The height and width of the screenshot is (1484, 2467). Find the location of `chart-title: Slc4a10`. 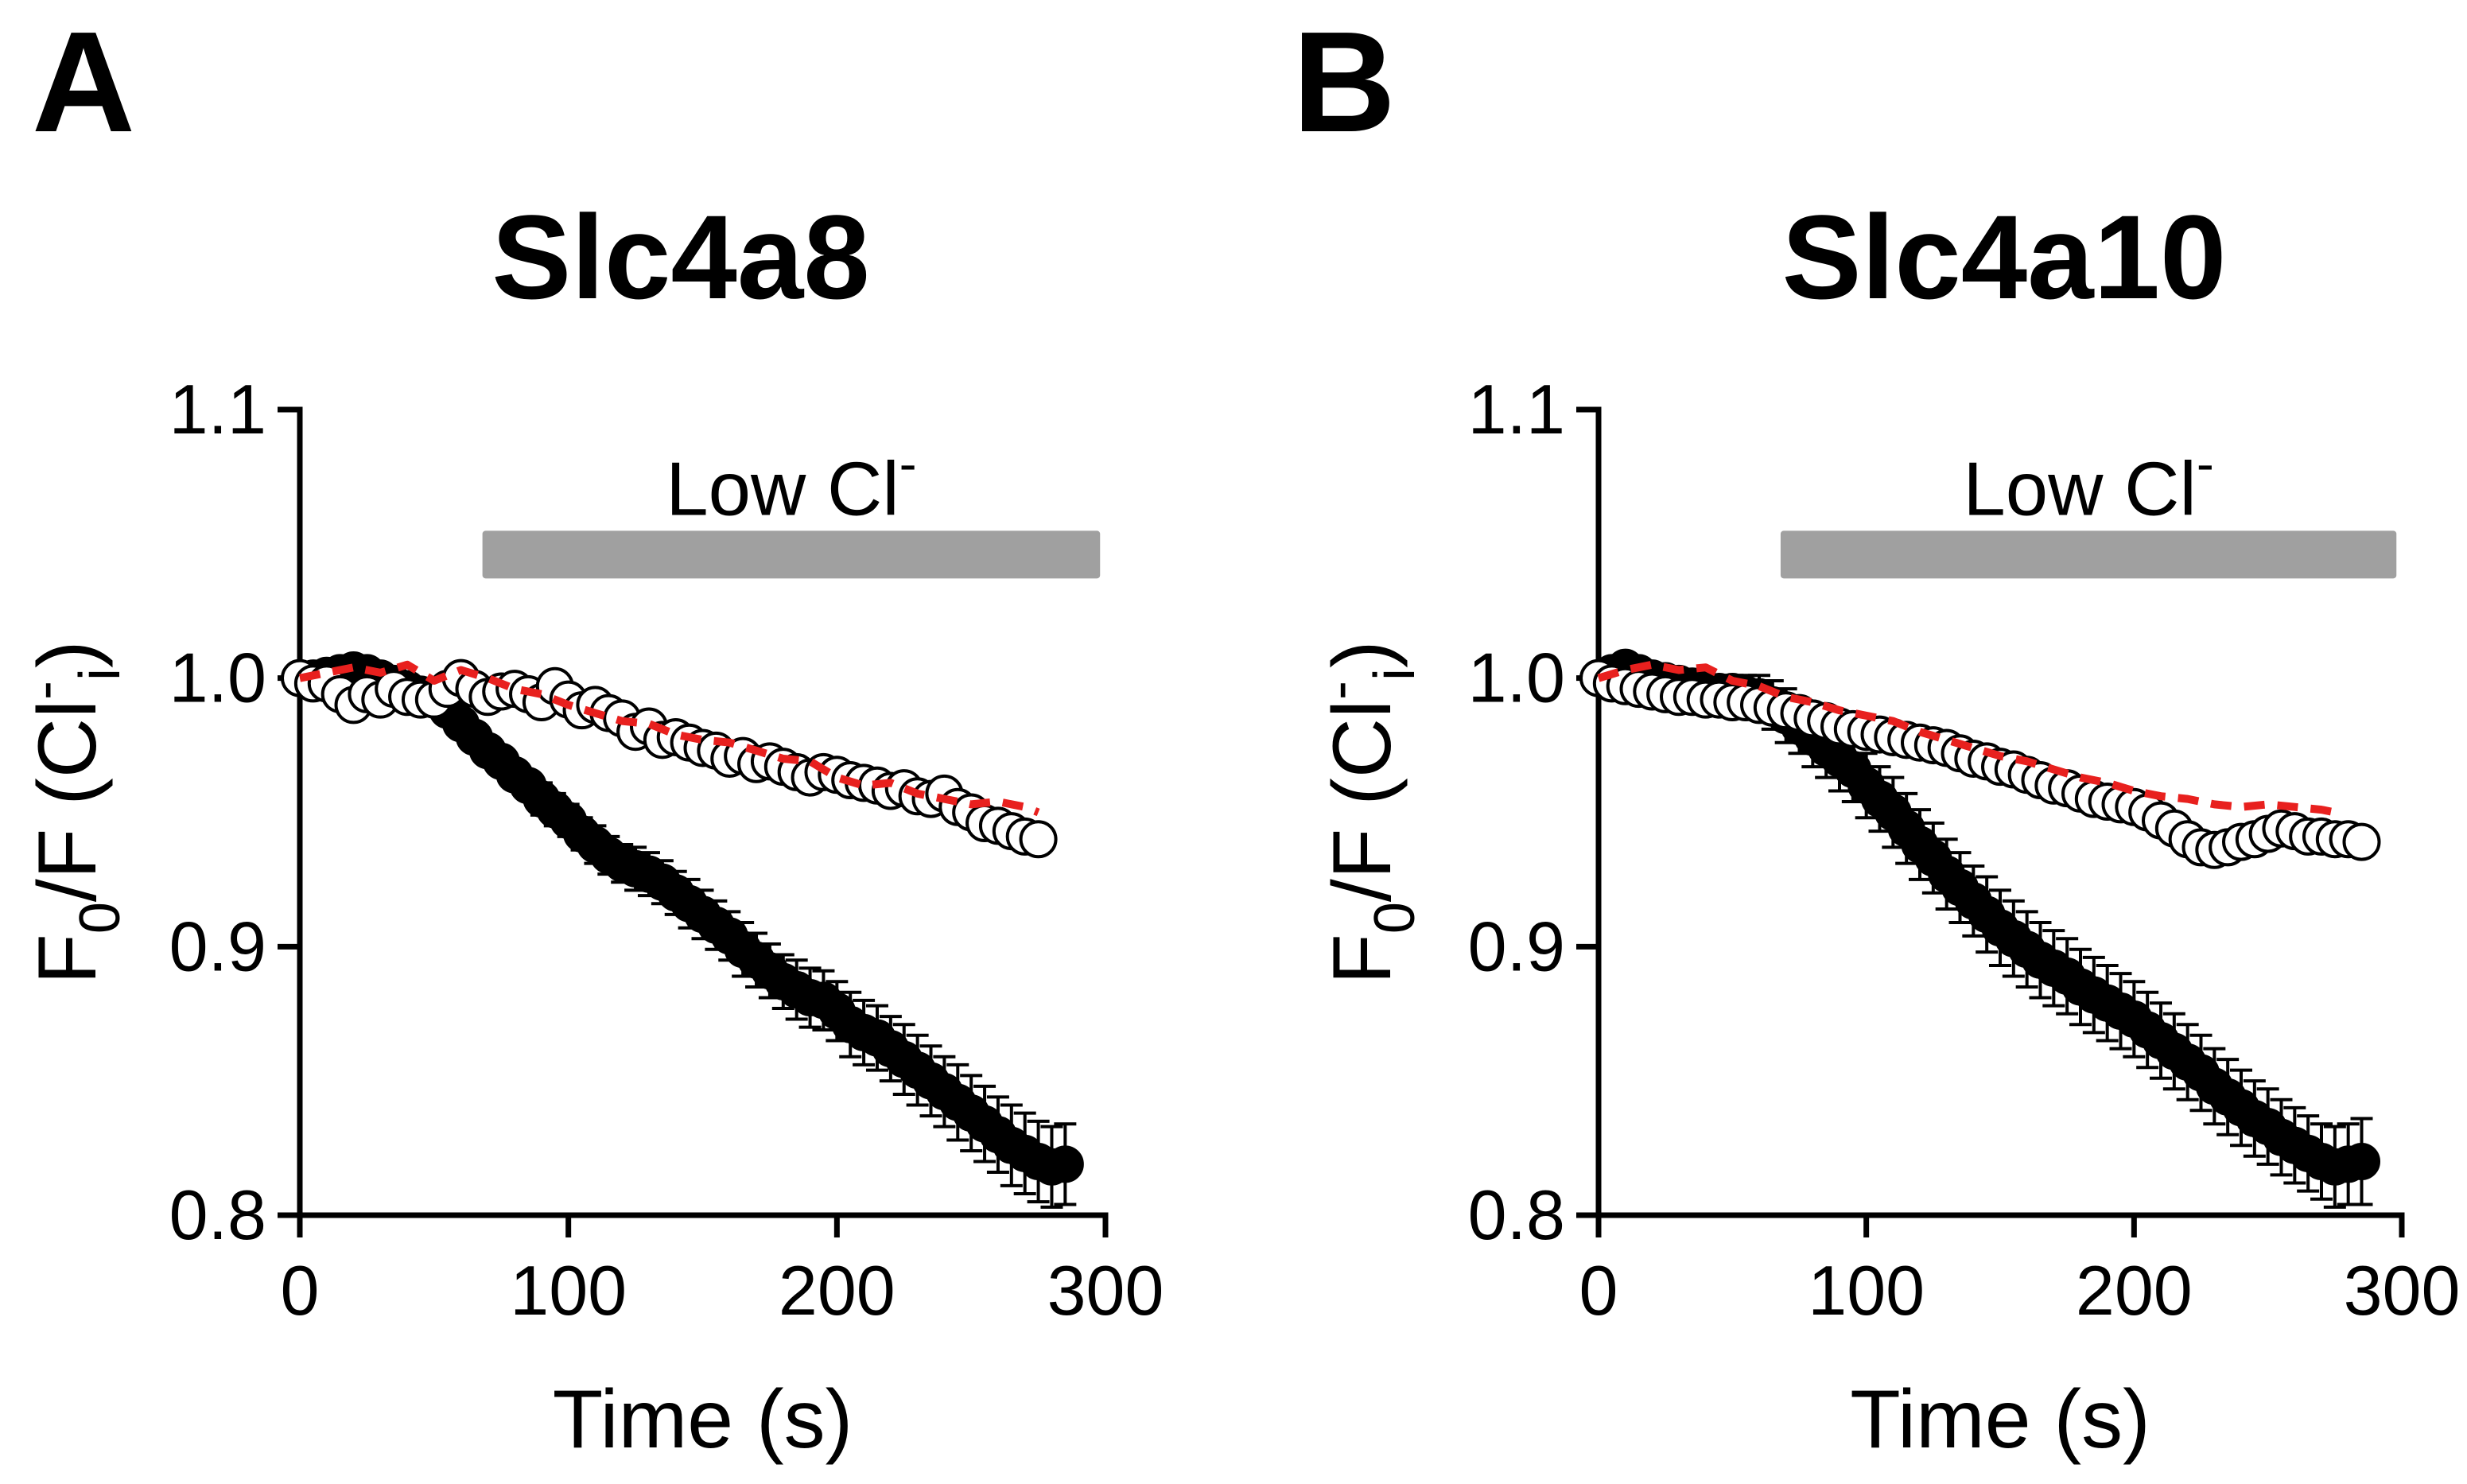

chart-title: Slc4a10 is located at coordinates (2004, 257).